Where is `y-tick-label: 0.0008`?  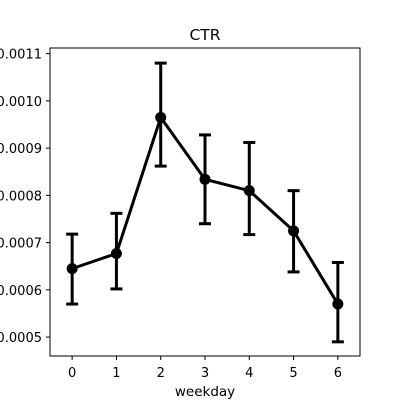 y-tick-label: 0.0008 is located at coordinates (21, 196).